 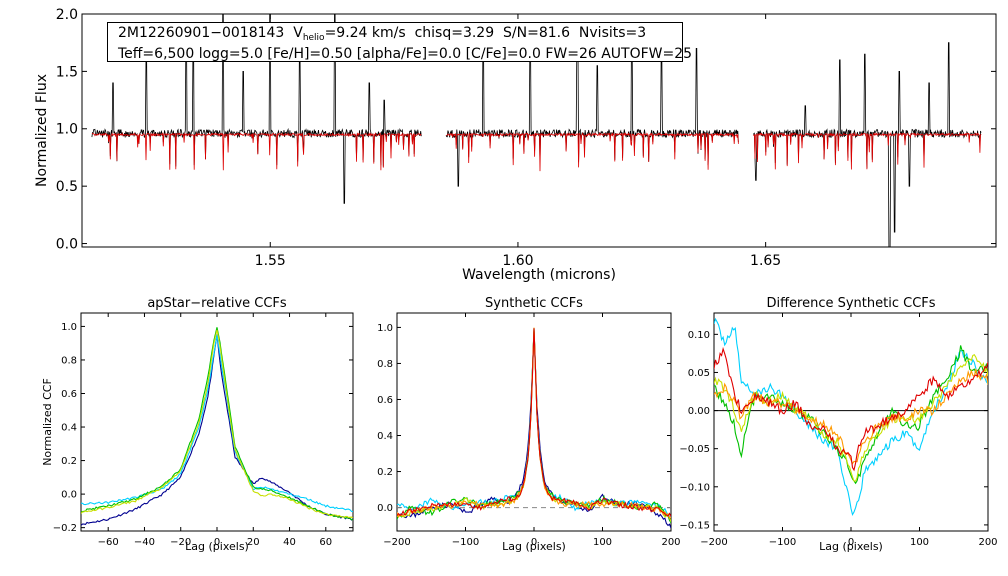 What do you see at coordinates (313, 38) in the screenshot?
I see `vhelio-subscript: helio` at bounding box center [313, 38].